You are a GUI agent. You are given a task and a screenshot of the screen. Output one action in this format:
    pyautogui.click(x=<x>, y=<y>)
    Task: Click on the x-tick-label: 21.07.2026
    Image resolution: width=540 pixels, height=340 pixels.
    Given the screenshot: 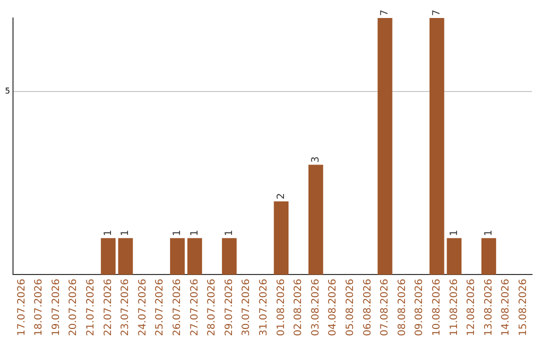 What is the action you would take?
    pyautogui.click(x=91, y=307)
    